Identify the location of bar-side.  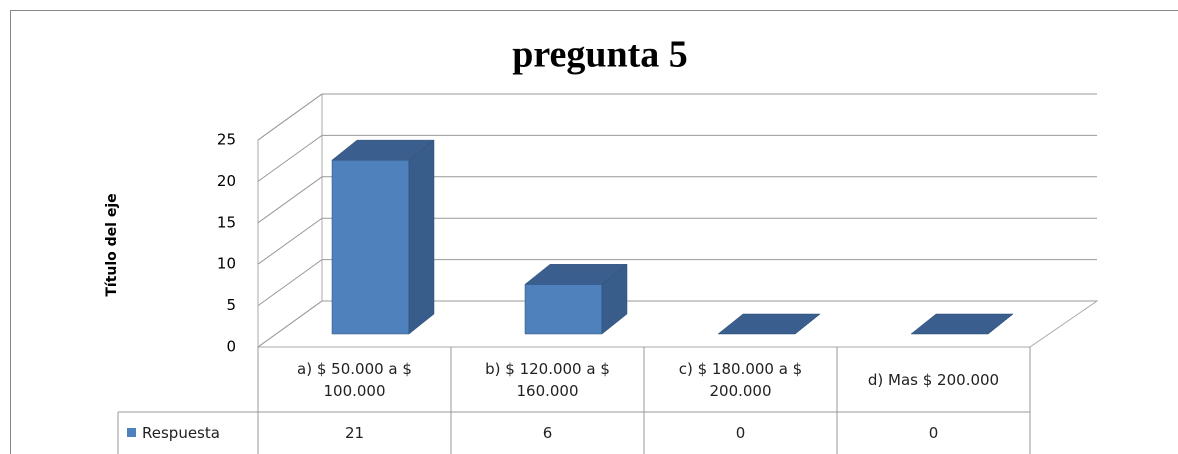
(421, 237).